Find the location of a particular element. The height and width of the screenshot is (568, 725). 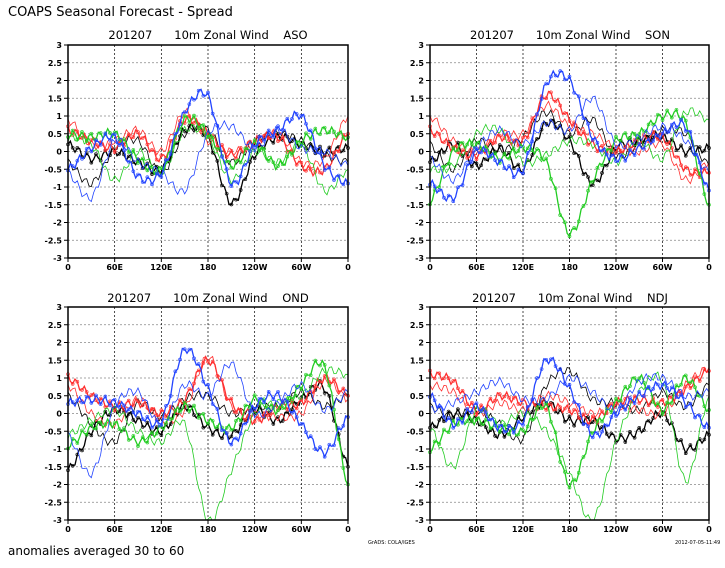

x-tick-label: 60W is located at coordinates (301, 267).